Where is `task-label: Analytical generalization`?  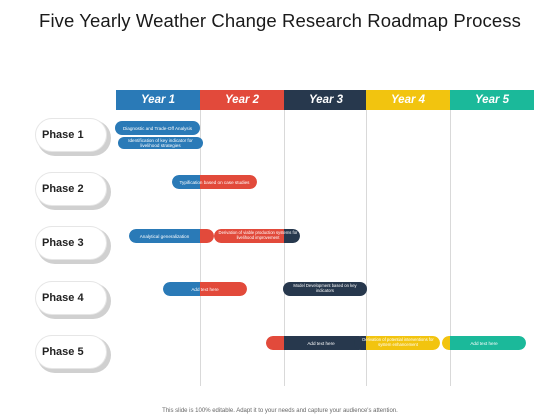
task-label: Analytical generalization is located at coordinates (164, 236).